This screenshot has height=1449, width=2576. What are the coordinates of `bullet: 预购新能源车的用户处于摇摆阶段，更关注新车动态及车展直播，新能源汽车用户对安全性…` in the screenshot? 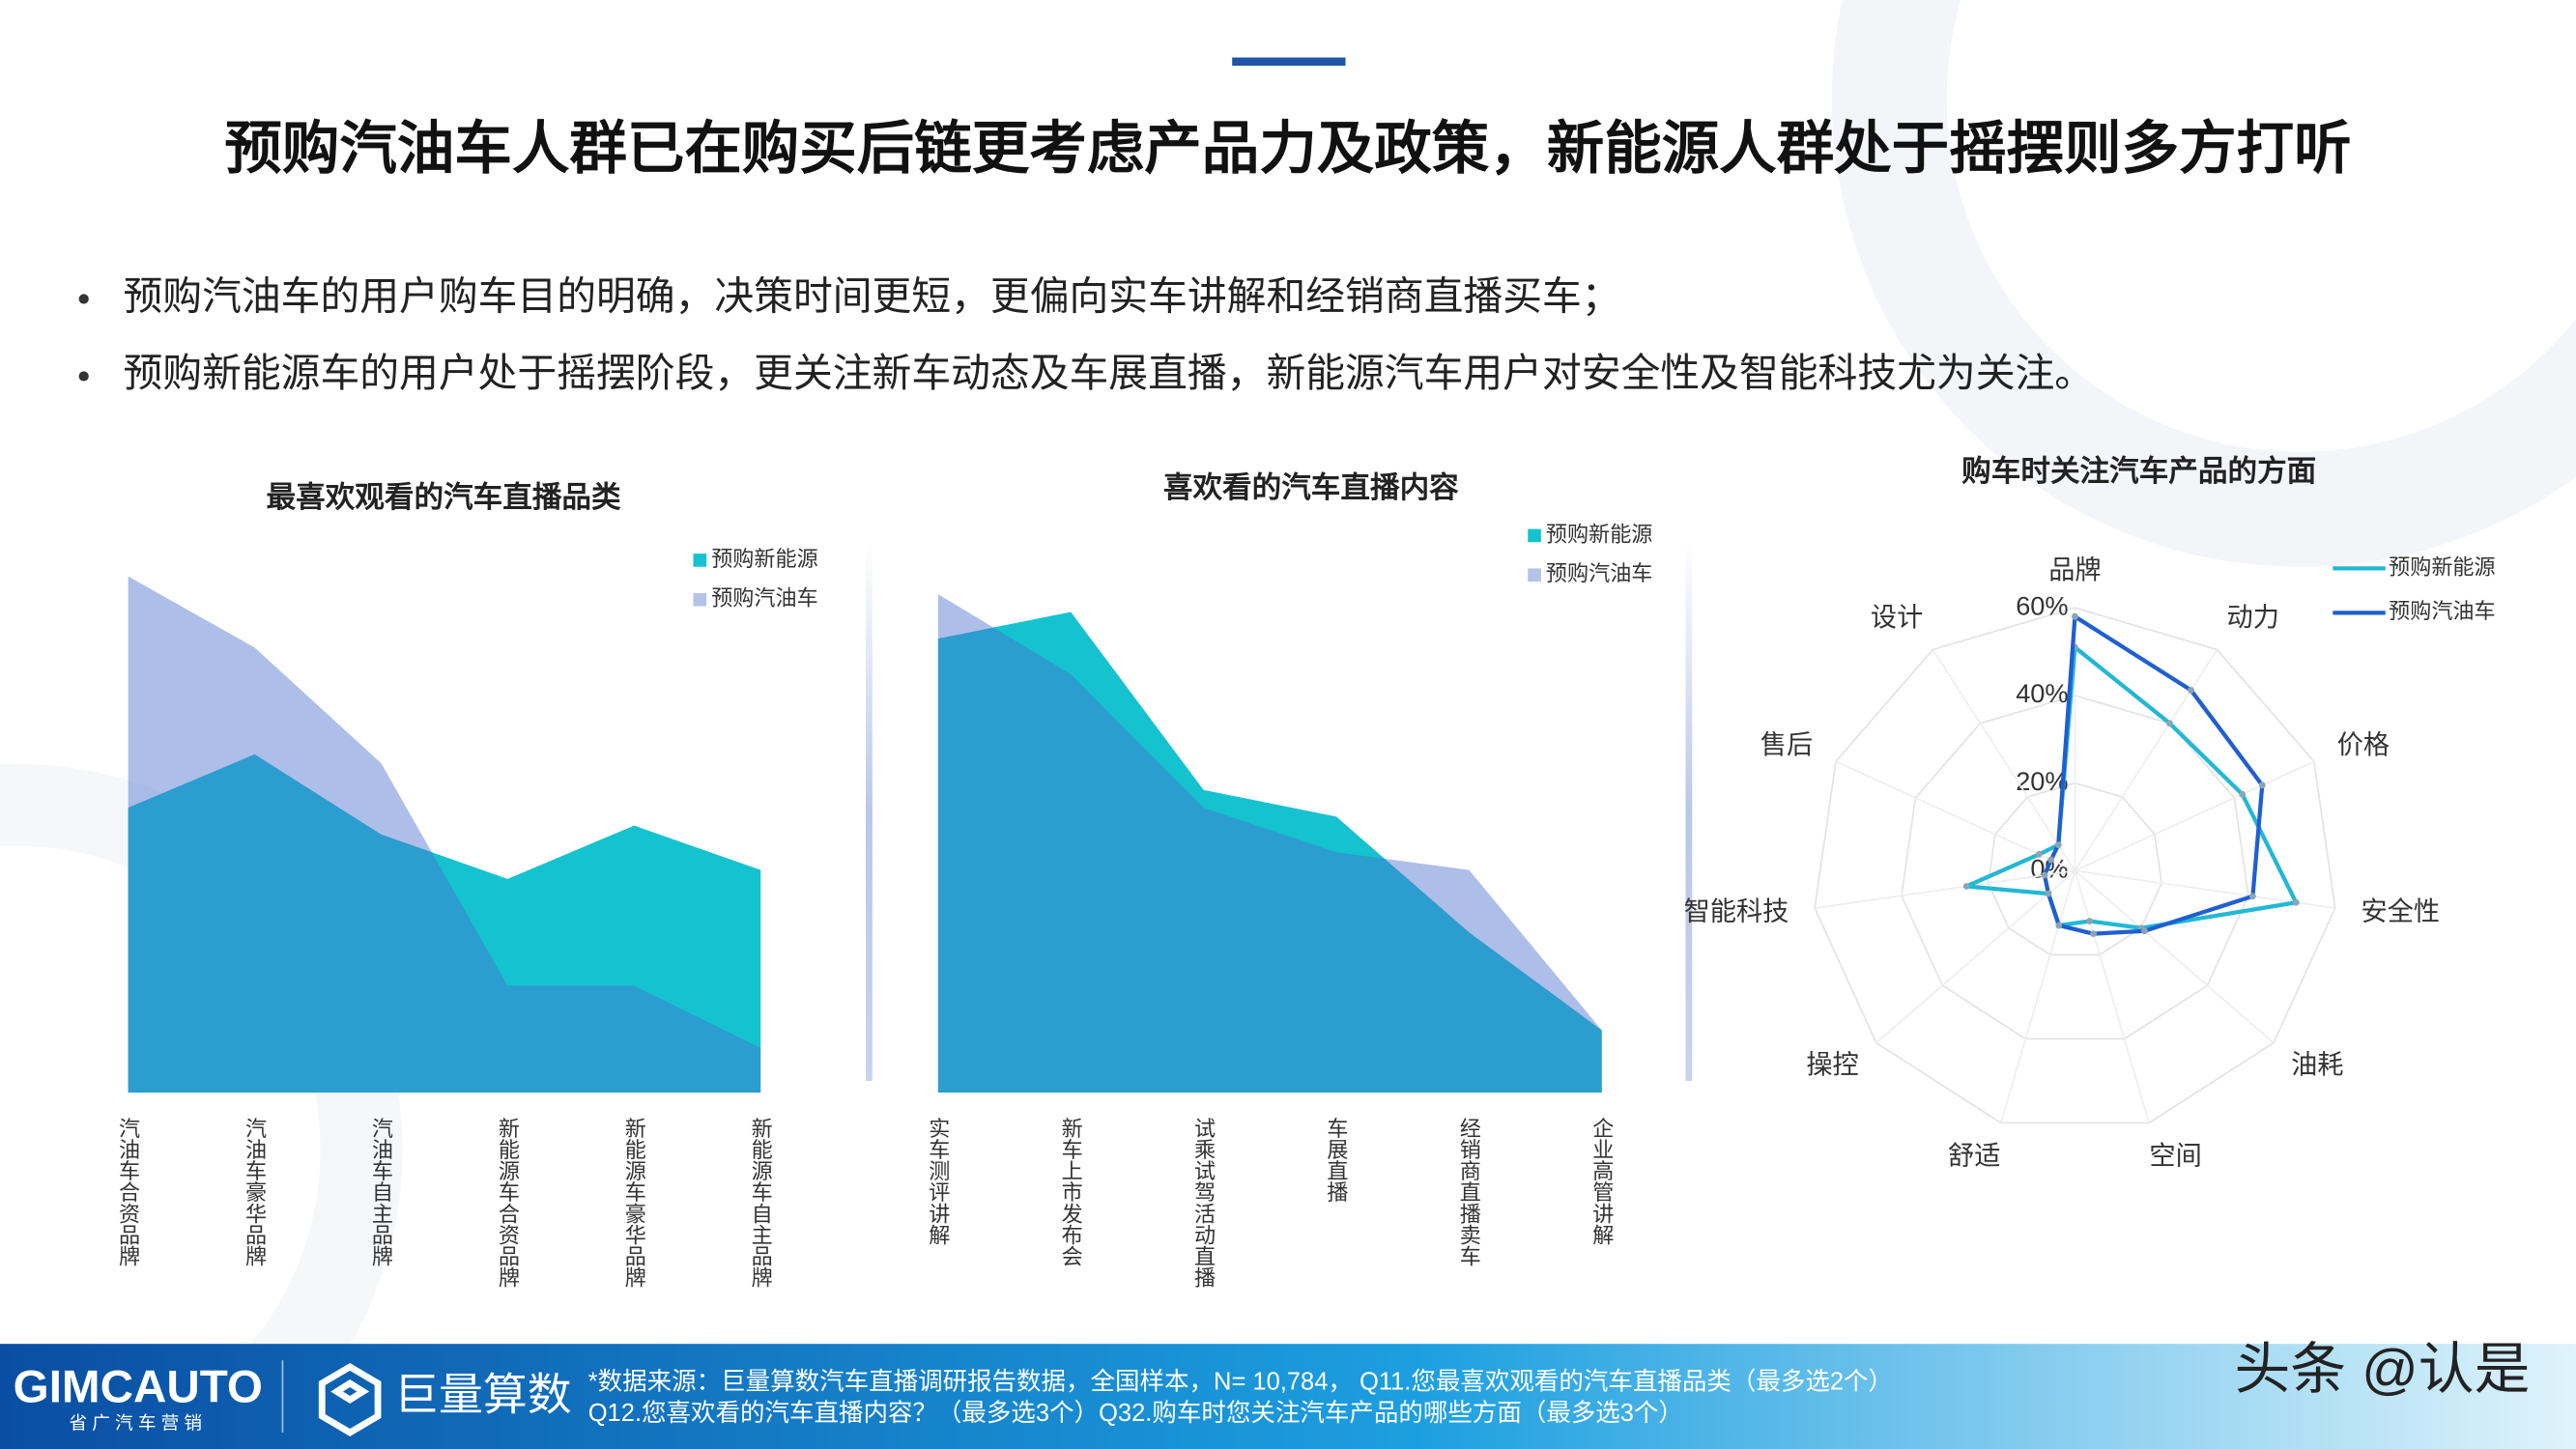 It's located at (1109, 373).